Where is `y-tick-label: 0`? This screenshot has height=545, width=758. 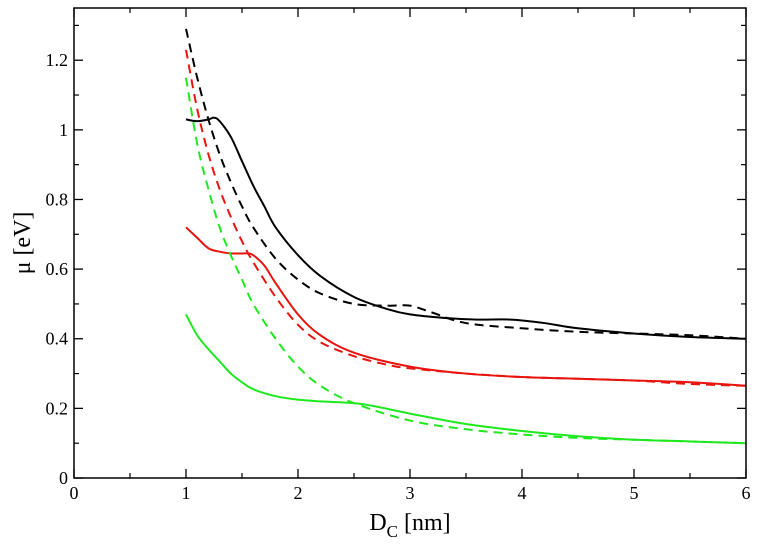
y-tick-label: 0 is located at coordinates (63, 478).